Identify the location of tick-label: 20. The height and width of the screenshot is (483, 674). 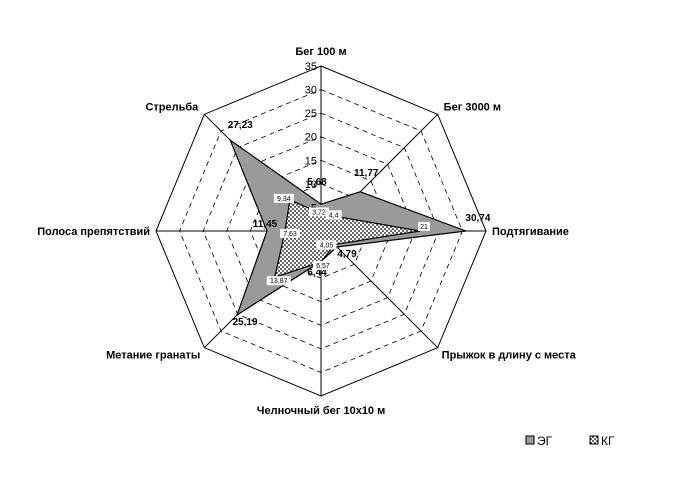
(311, 138).